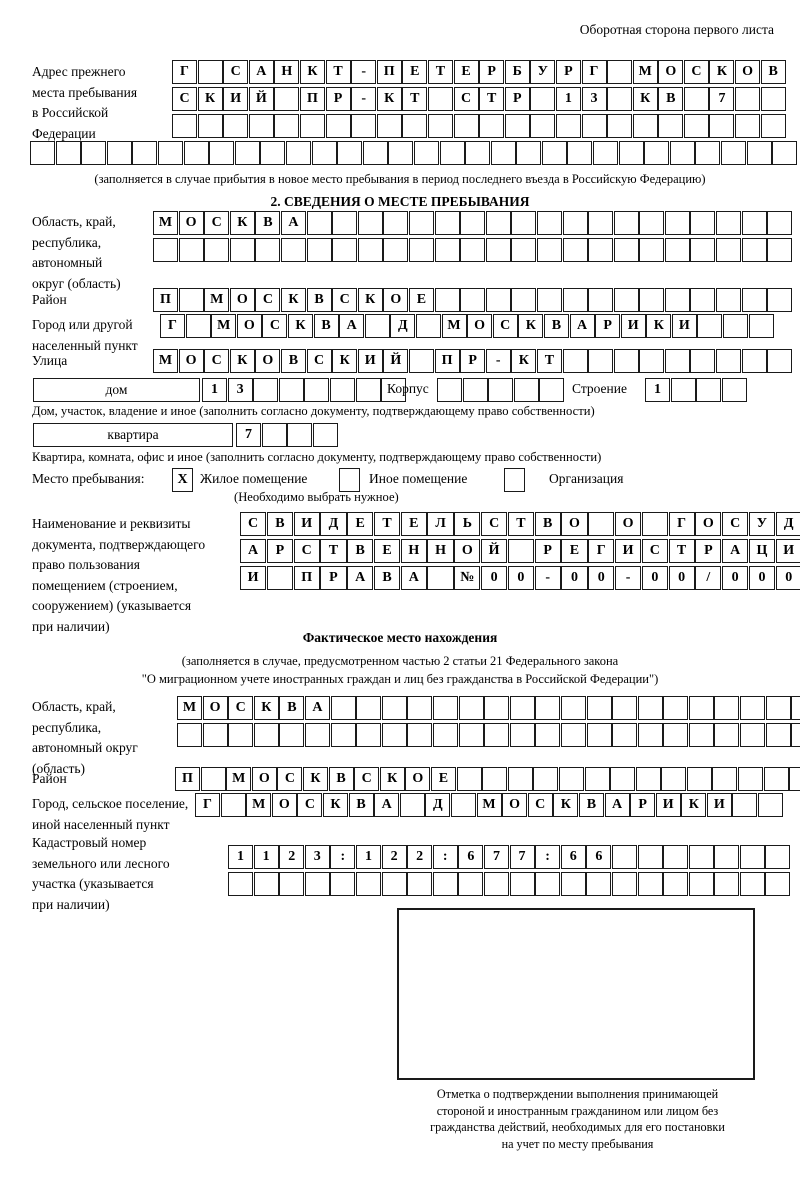 The width and height of the screenshot is (800, 1180). Describe the element at coordinates (440, 551) in the screenshot. I see `char-cell: Н` at that location.